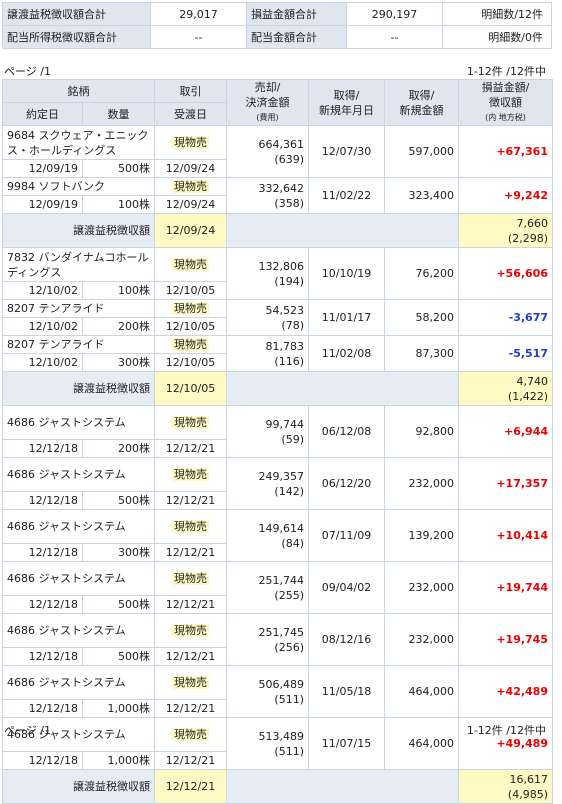  Describe the element at coordinates (421, 317) in the screenshot. I see `acq-amount: 58,200` at that location.